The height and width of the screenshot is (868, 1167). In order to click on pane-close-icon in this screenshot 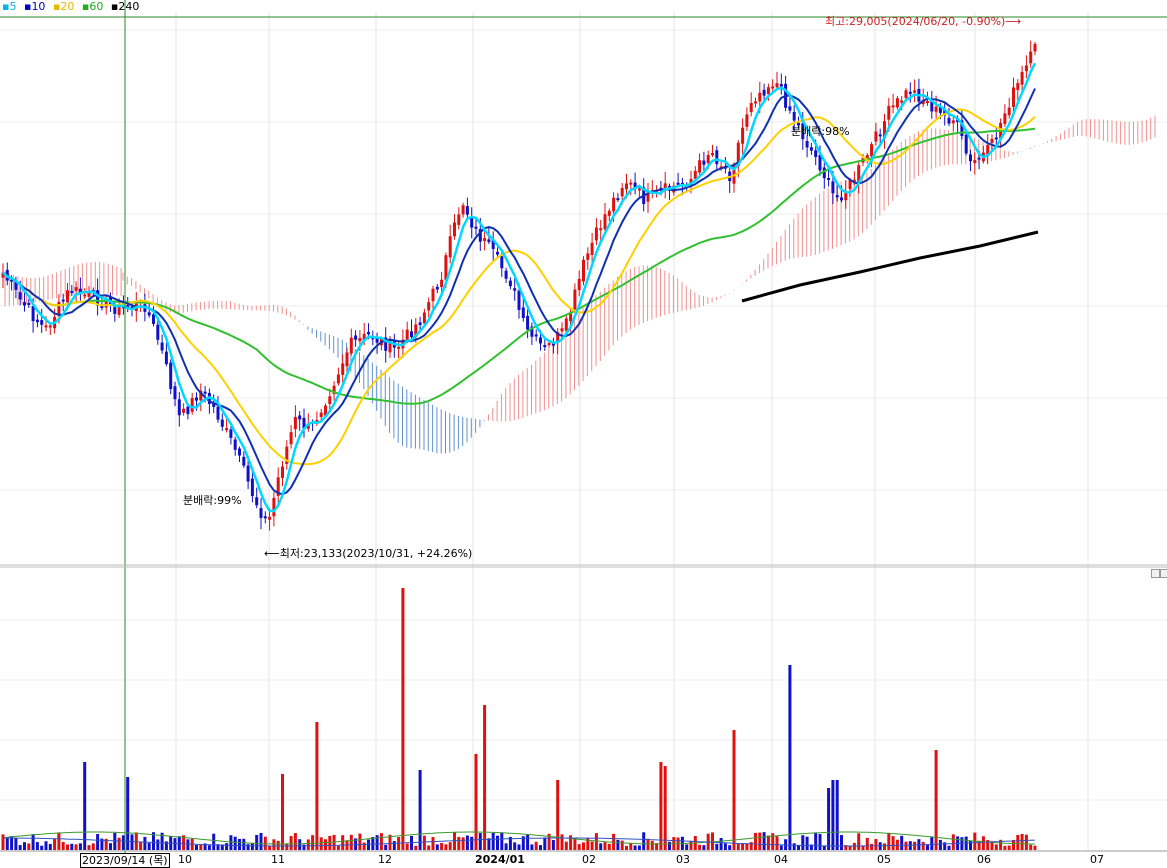, I will do `click(1163, 573)`.